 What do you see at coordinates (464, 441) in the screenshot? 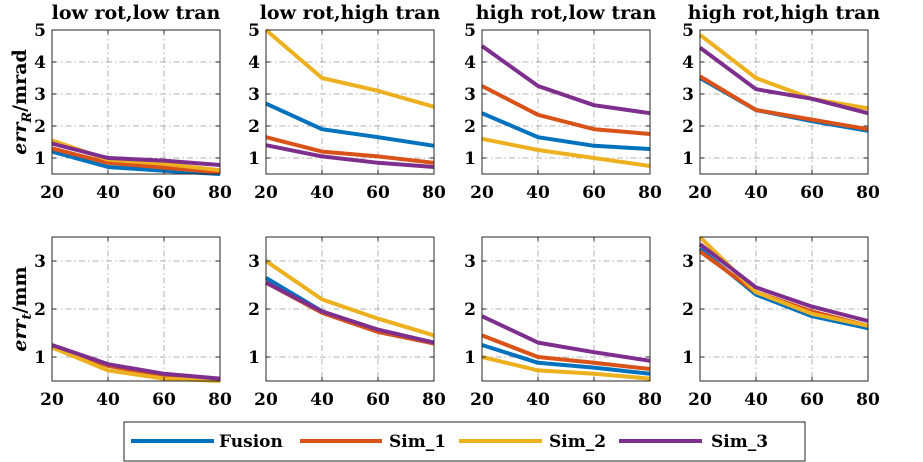
I see `legend: Fusion Sim_1 Sim_2 Sim_3` at bounding box center [464, 441].